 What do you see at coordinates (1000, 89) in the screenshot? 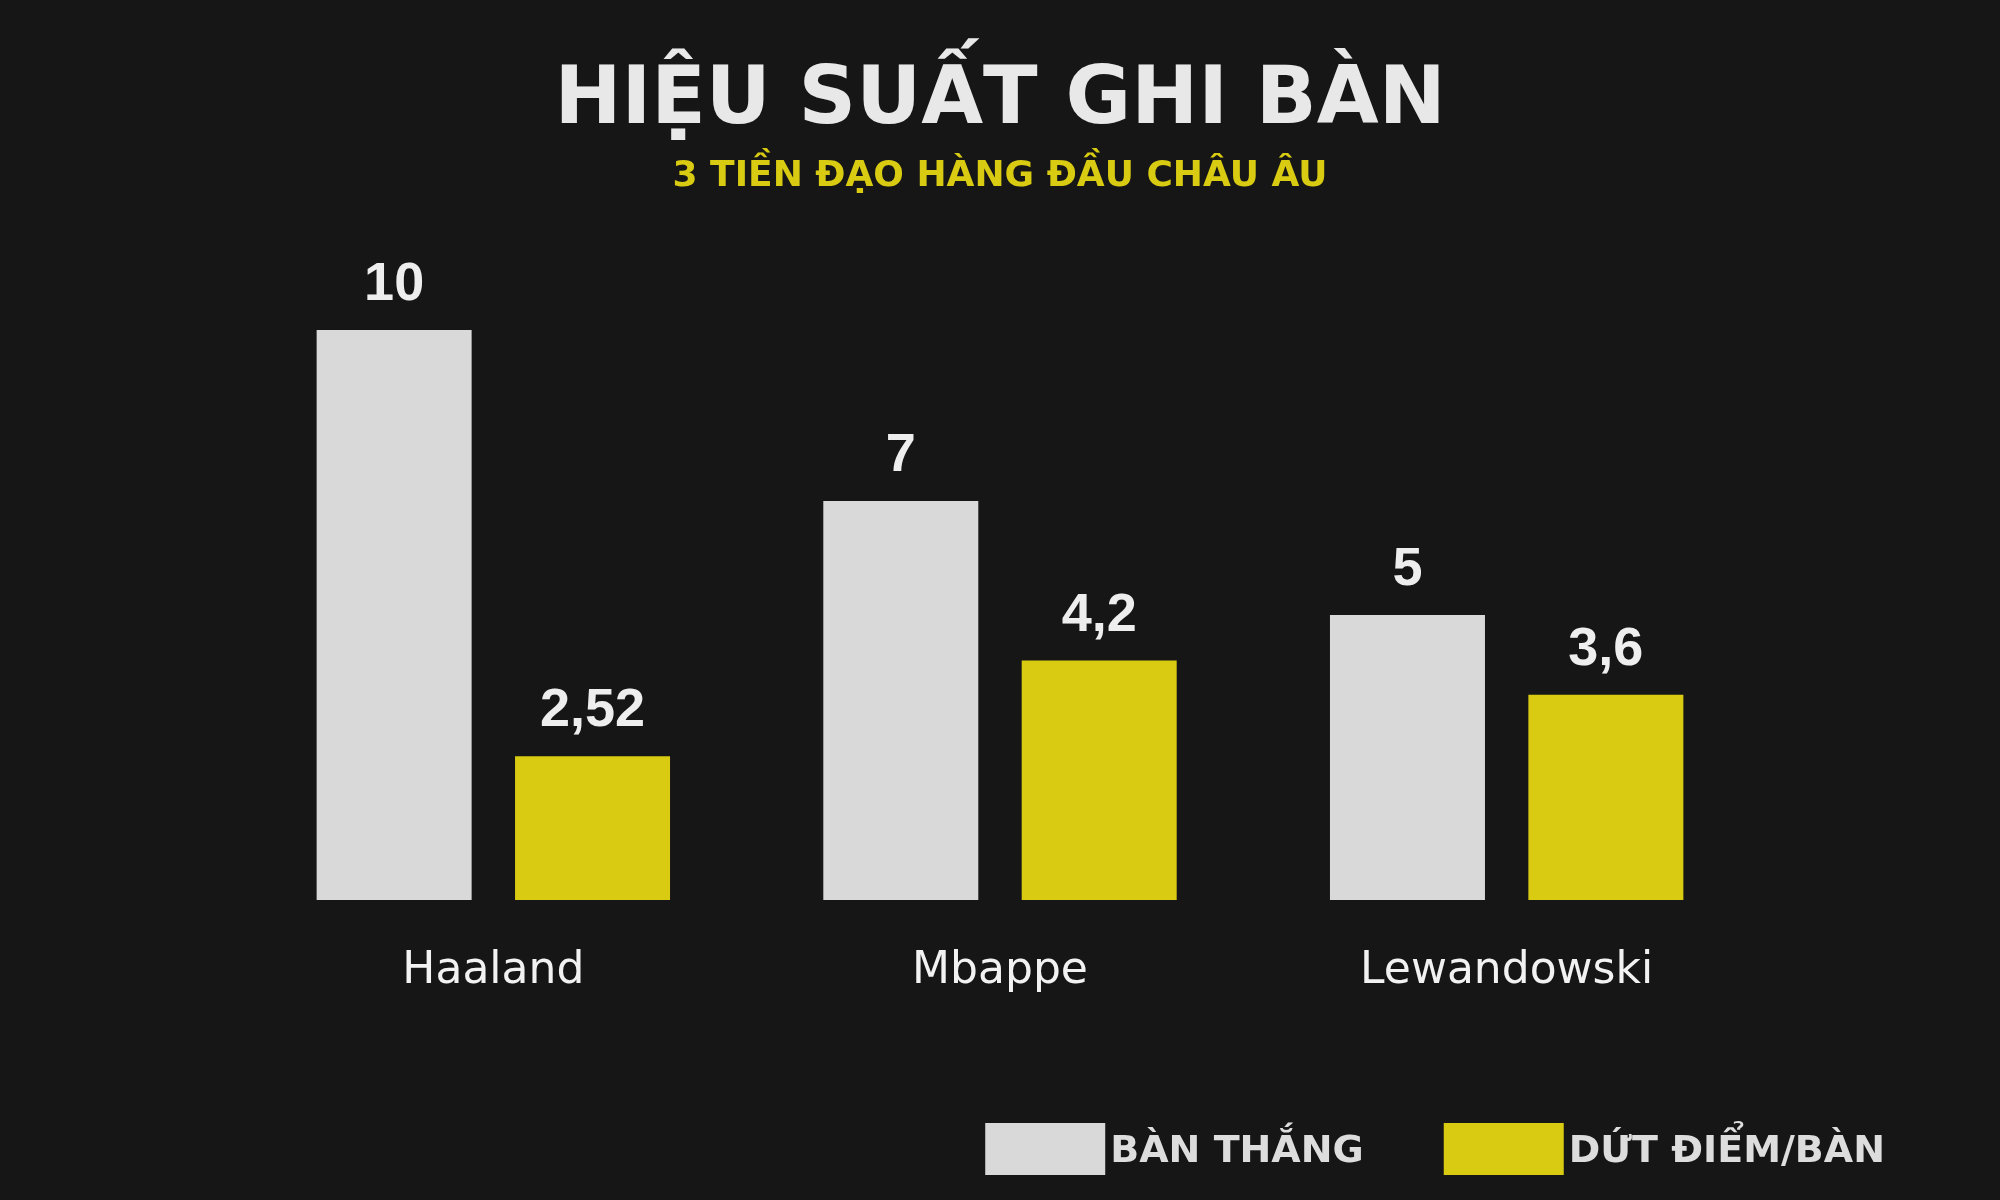
I see `chart-title: HIỆU SUẤT GHI BÀN` at bounding box center [1000, 89].